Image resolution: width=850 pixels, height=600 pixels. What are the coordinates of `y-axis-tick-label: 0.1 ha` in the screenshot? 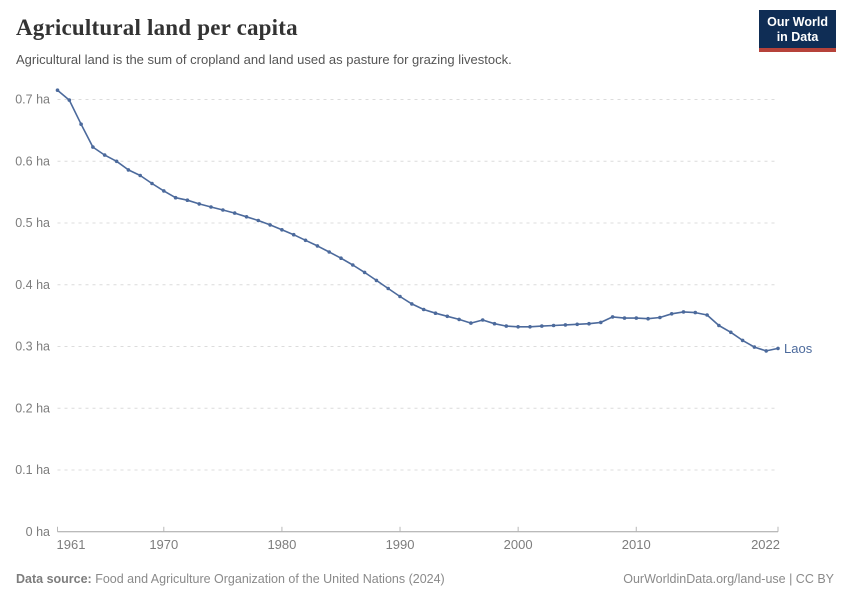 It's located at (32, 470).